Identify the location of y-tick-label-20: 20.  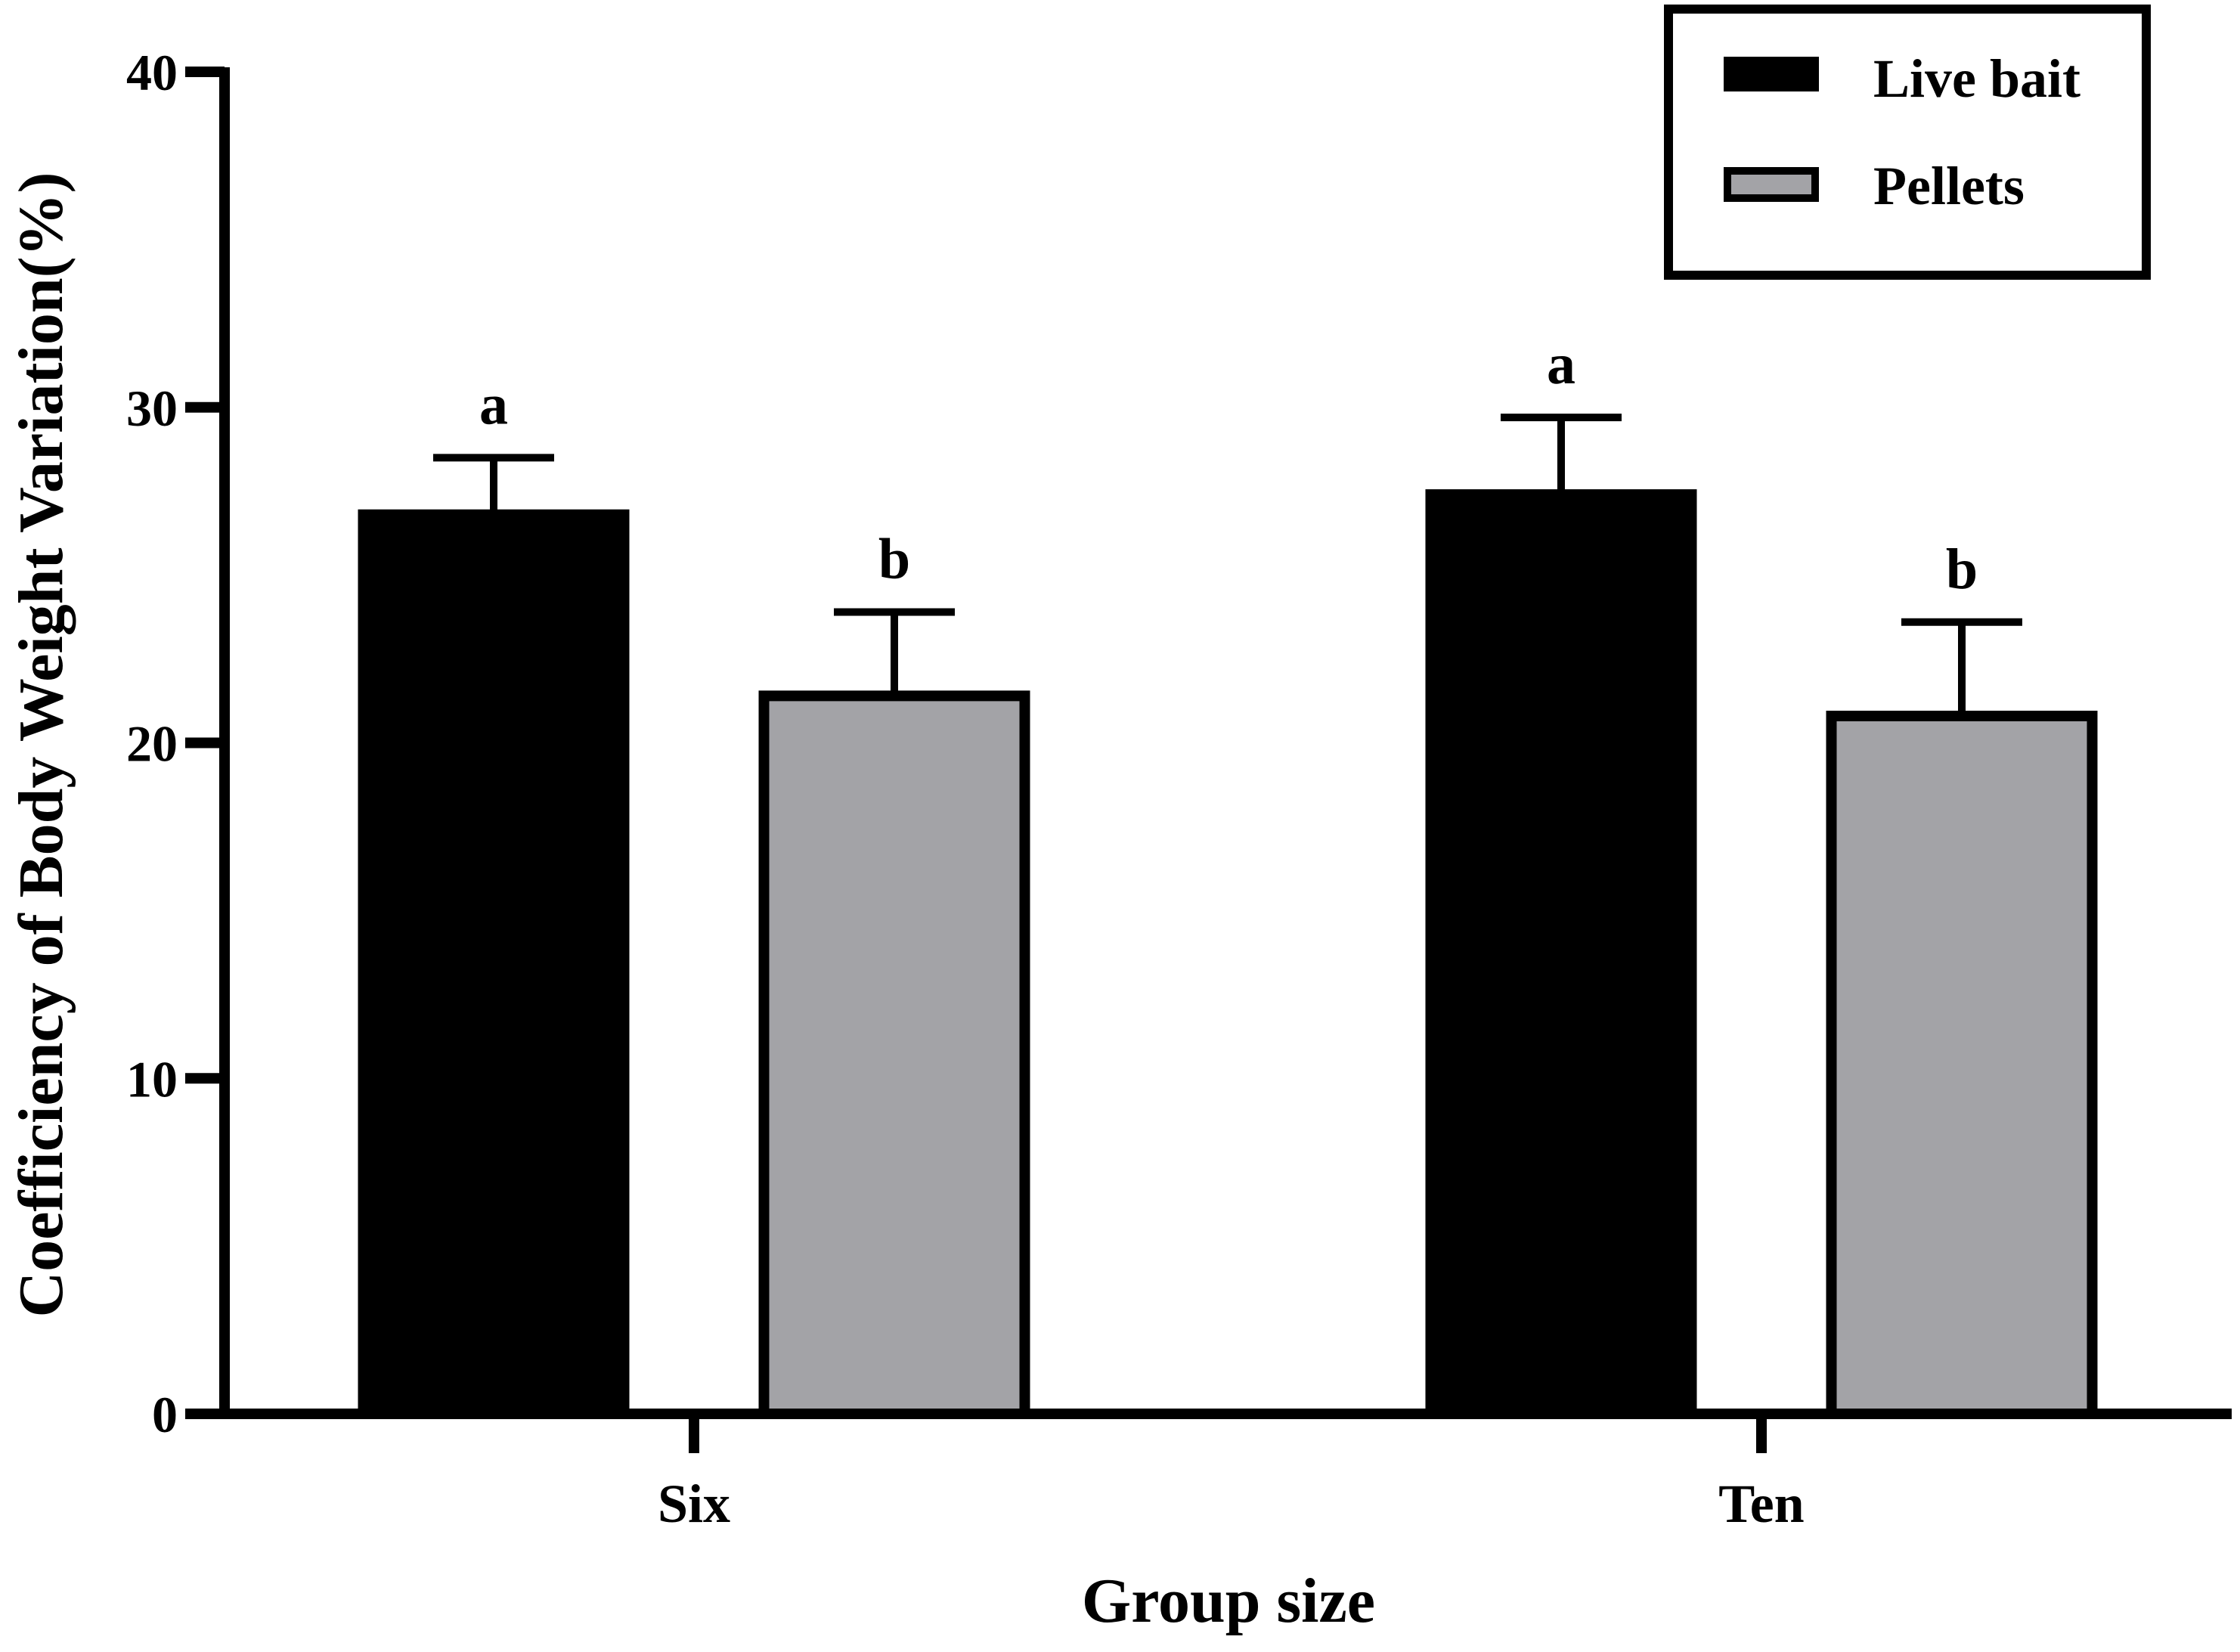
(152, 744).